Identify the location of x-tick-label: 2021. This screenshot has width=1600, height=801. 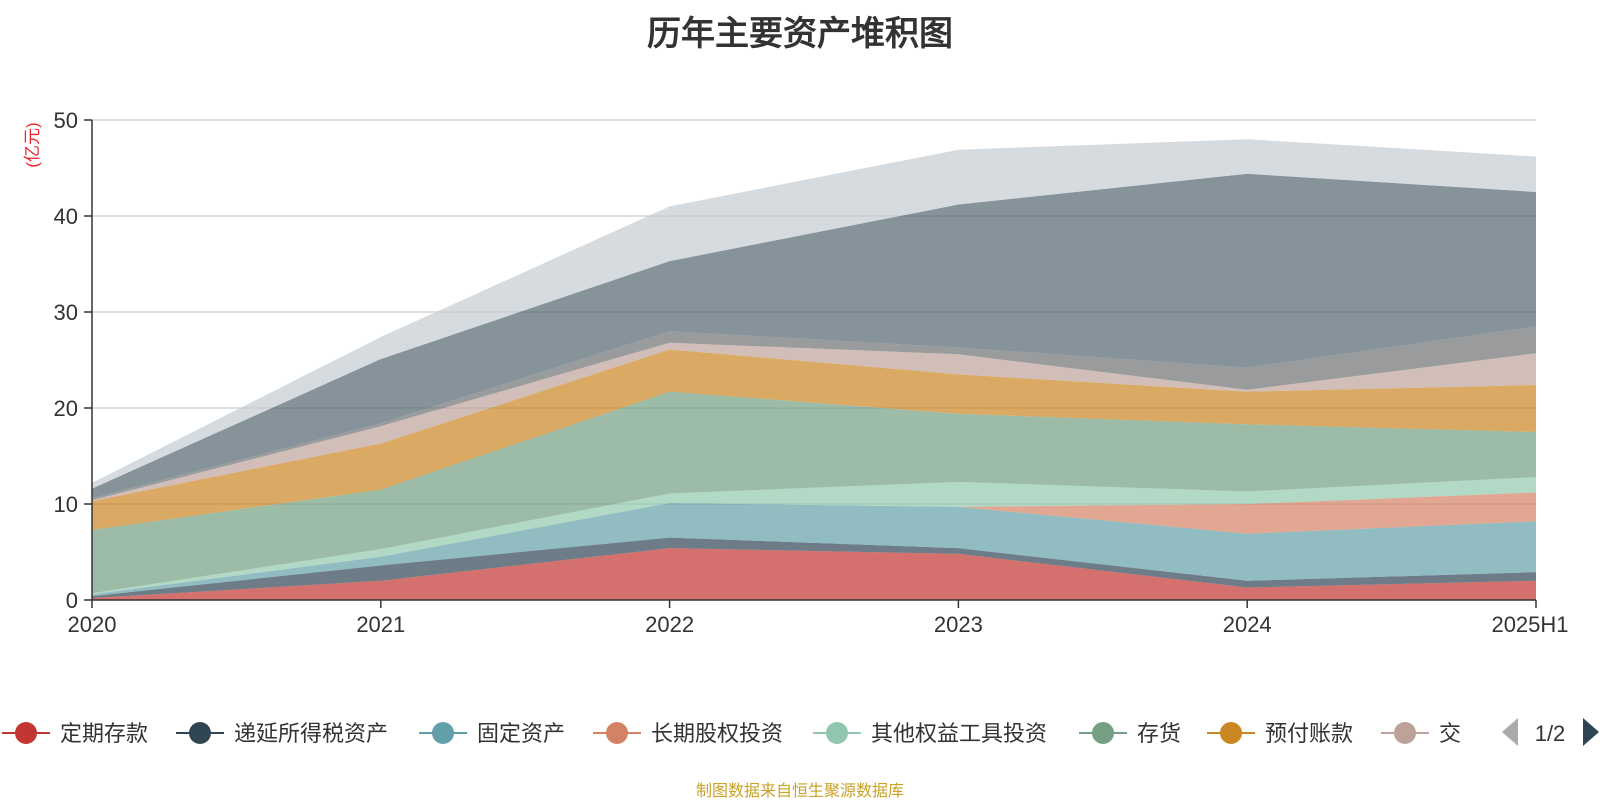
(380, 624).